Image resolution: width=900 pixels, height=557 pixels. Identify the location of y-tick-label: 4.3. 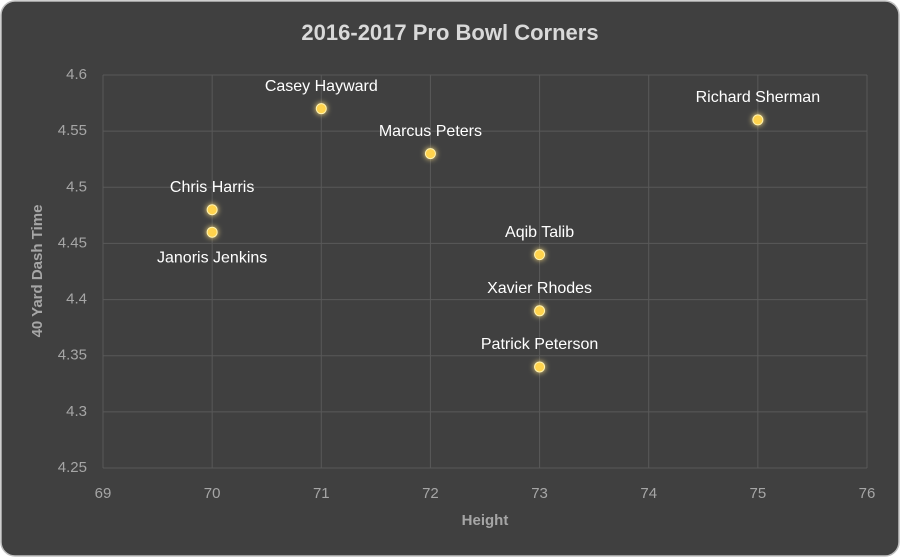
(76, 411).